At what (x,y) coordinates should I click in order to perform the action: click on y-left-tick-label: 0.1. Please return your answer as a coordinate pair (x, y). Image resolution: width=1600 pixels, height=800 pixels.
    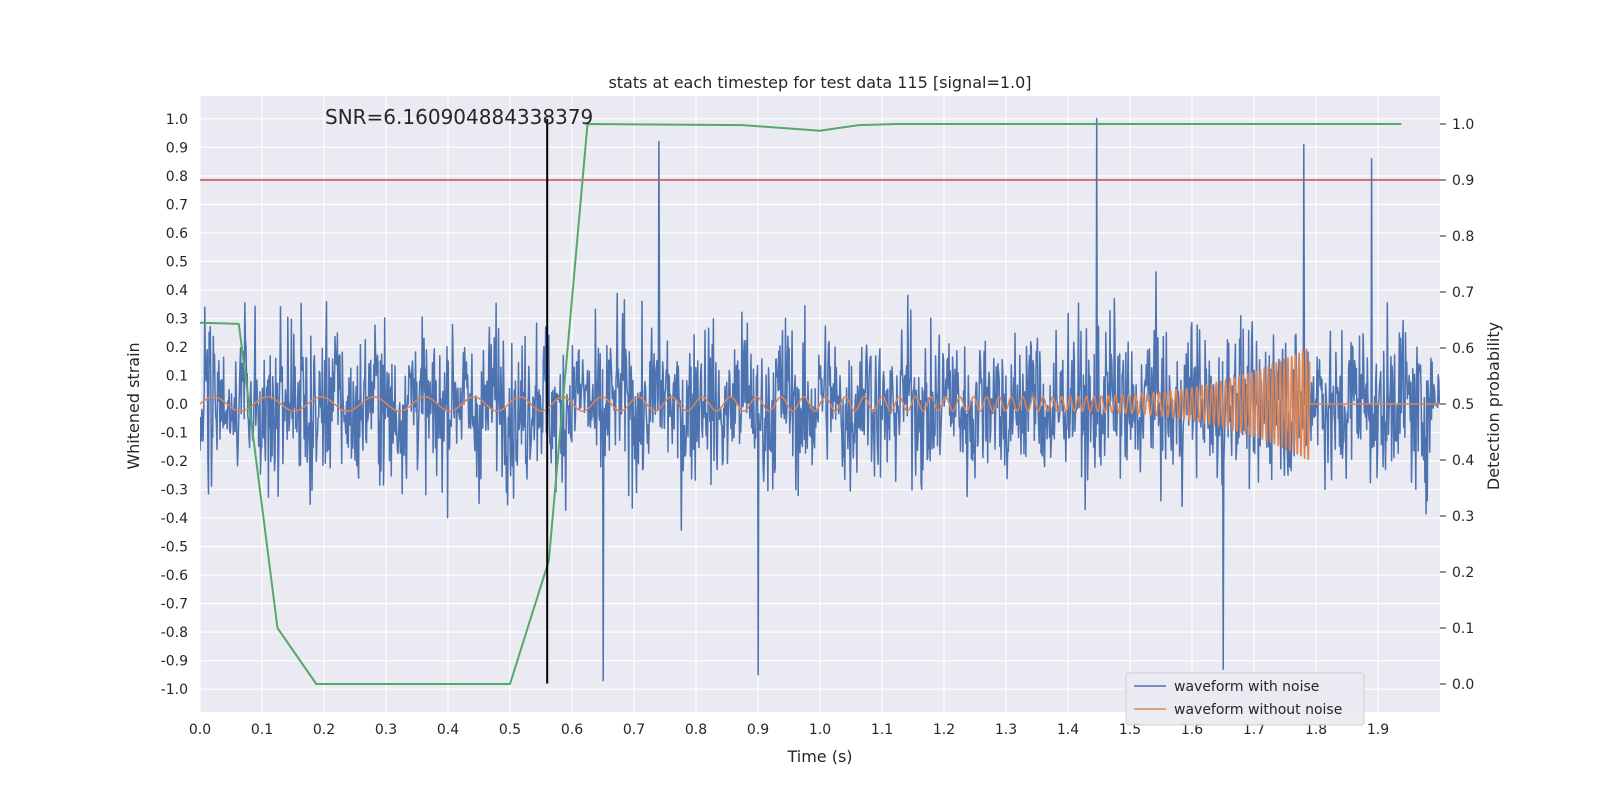
    Looking at the image, I should click on (177, 376).